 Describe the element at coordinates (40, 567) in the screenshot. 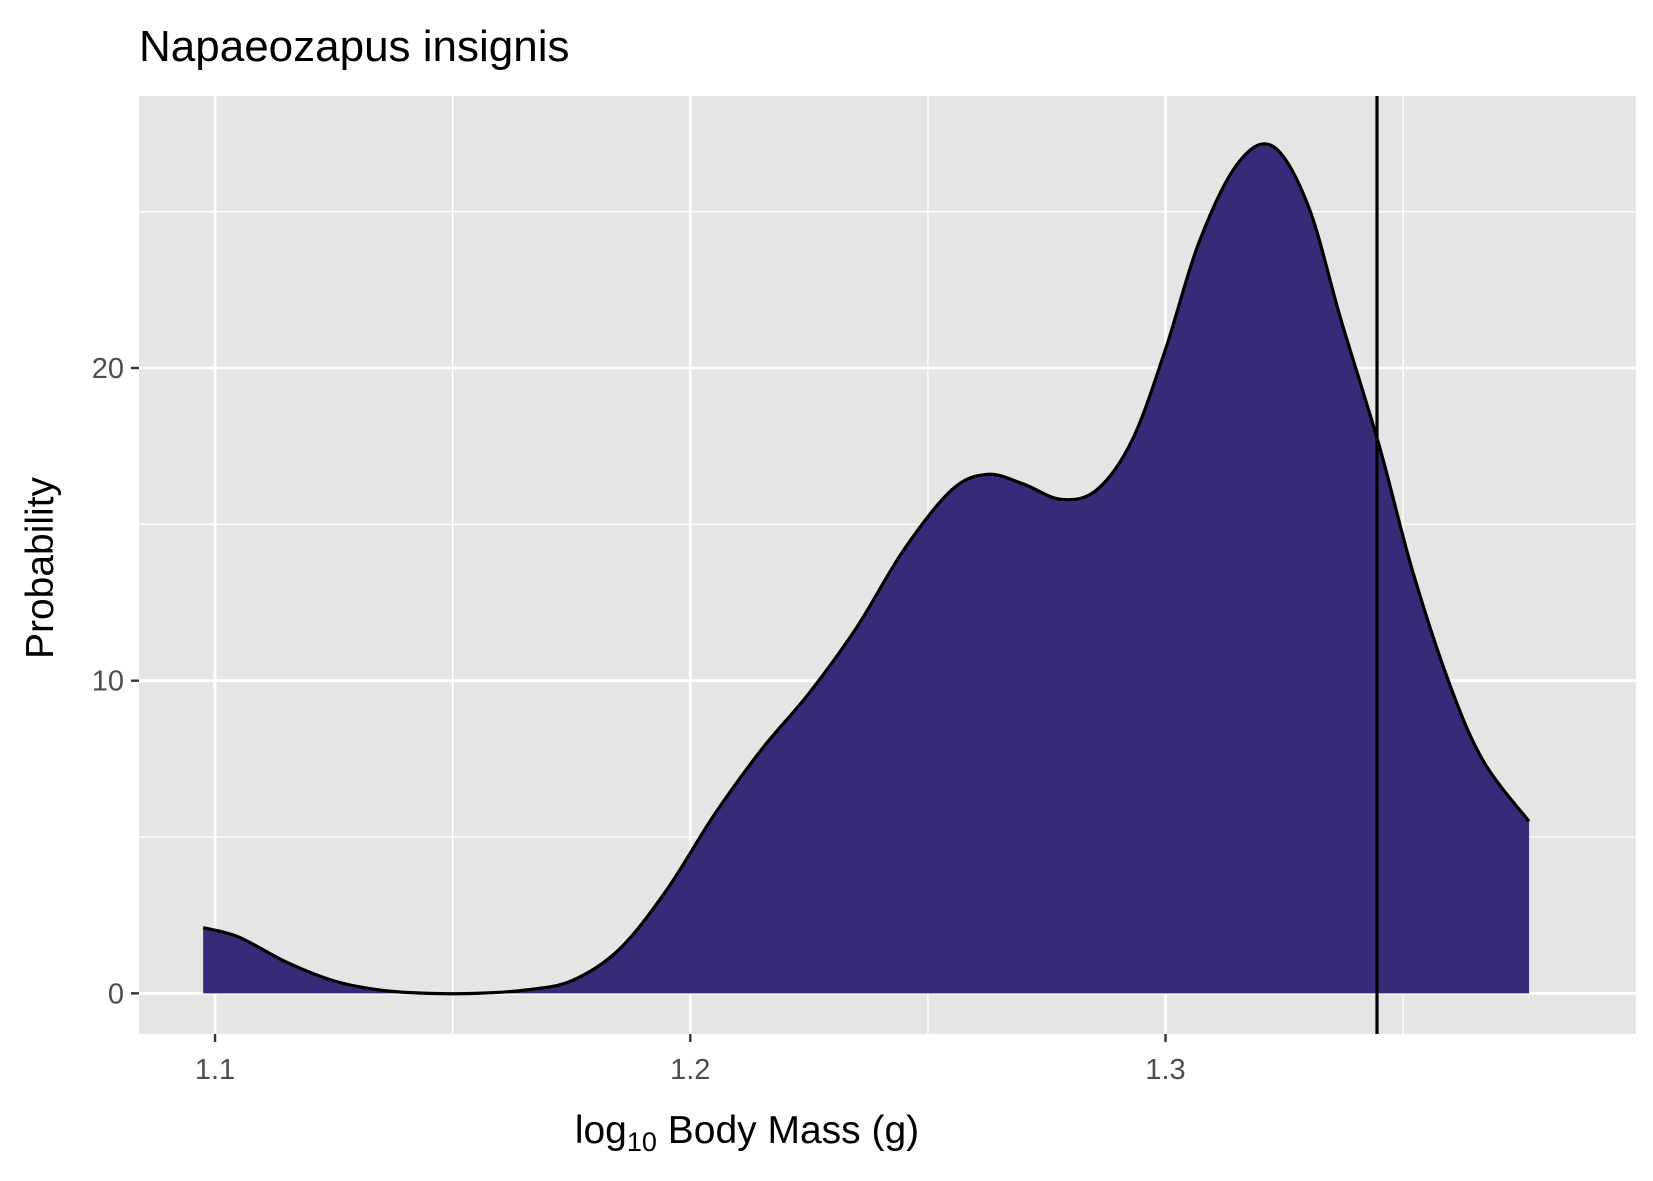

I see `y-axis-title: Probability` at that location.